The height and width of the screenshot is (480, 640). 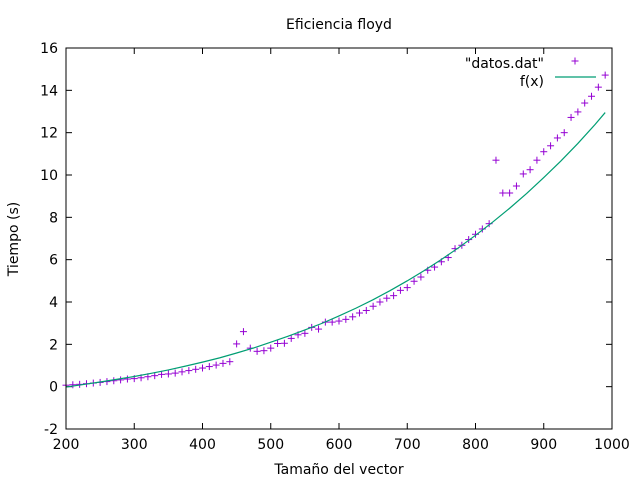 I want to click on y-tick-label: 10, so click(x=49, y=176).